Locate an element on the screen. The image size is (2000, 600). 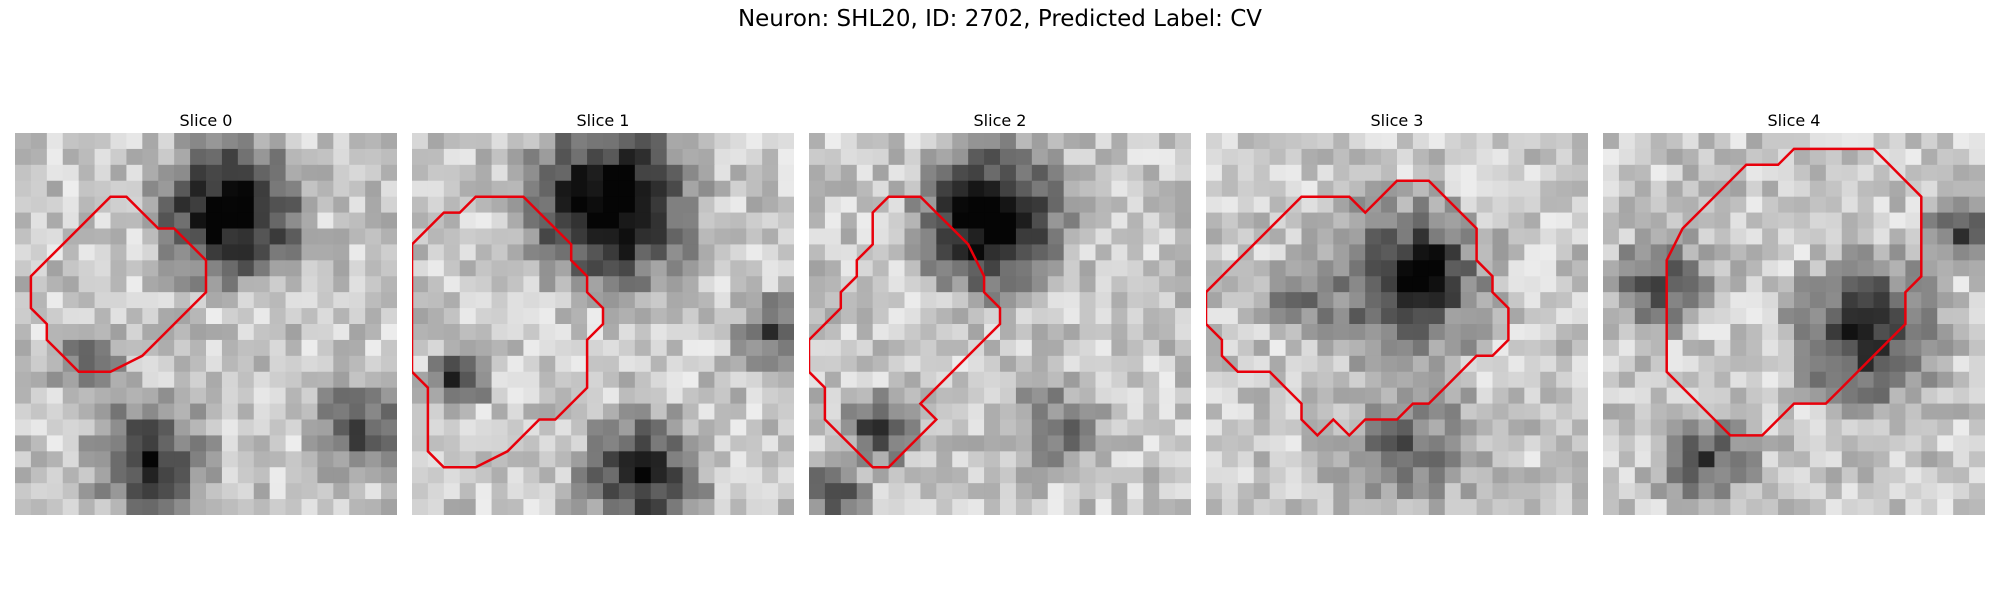
slice-title-0: Slice 0 is located at coordinates (206, 120).